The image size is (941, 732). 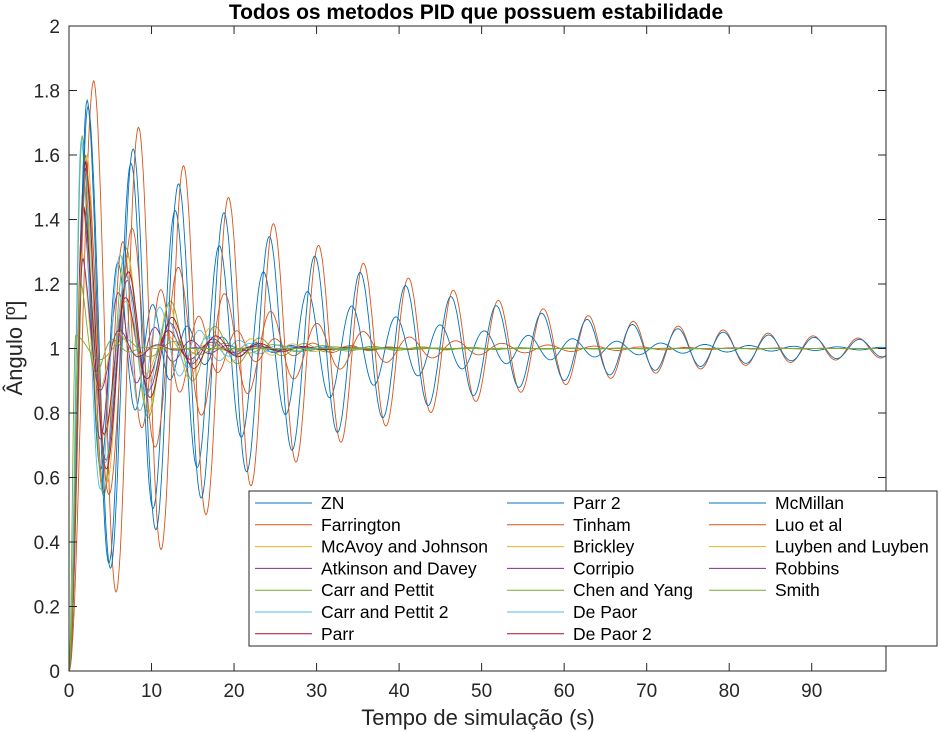 What do you see at coordinates (564, 691) in the screenshot?
I see `x-tick-label: 60` at bounding box center [564, 691].